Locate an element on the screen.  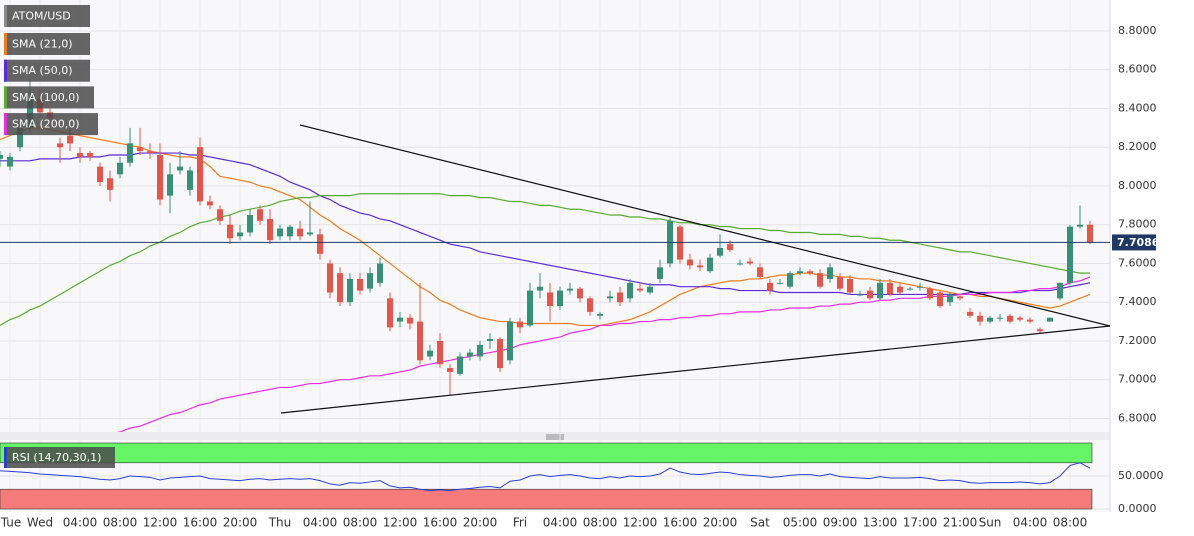
rsi-legend-box is located at coordinates (59, 457).